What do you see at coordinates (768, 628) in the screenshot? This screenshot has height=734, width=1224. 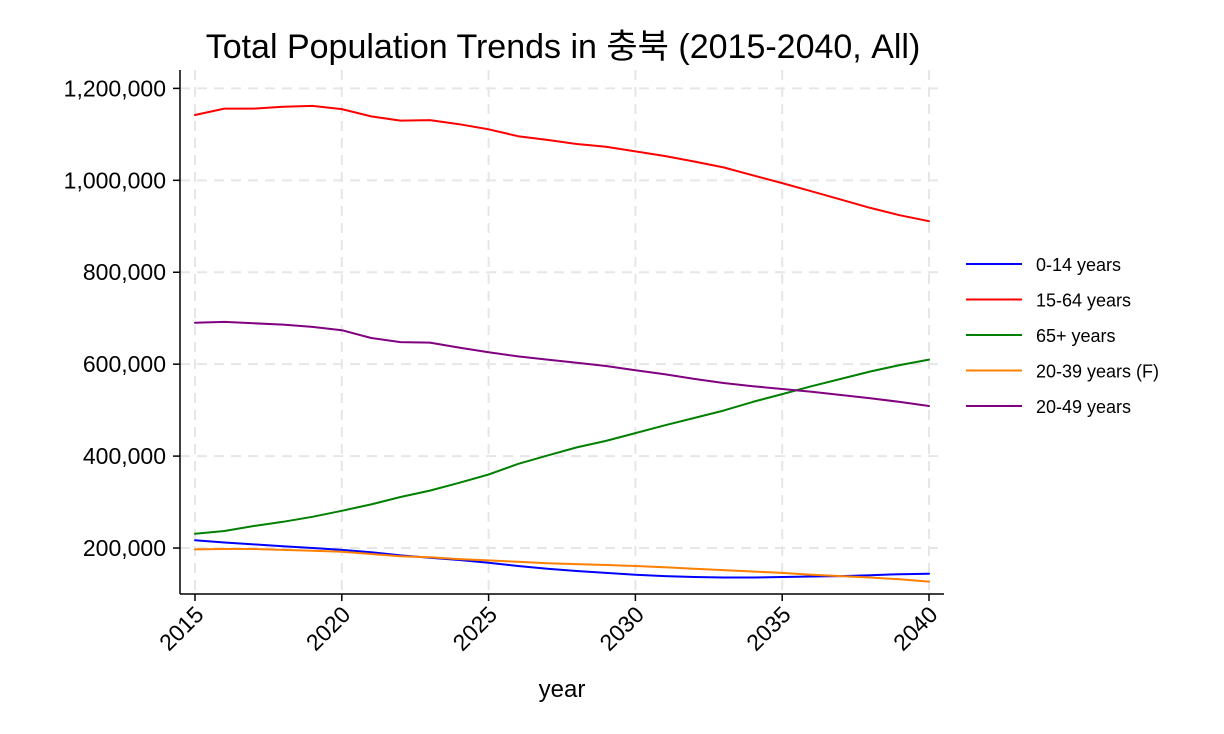 I see `x-tick-label: 2035` at bounding box center [768, 628].